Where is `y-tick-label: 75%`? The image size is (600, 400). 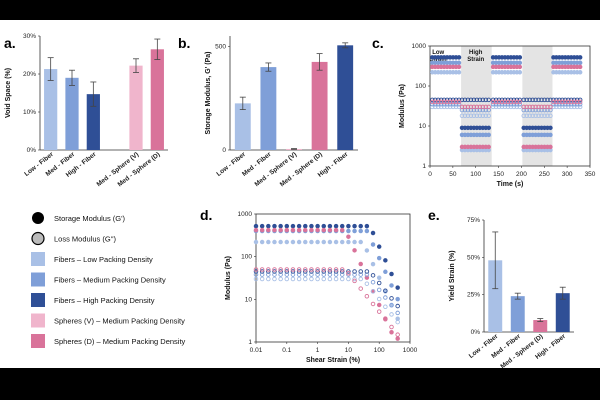 y-tick-label: 75% is located at coordinates (473, 220).